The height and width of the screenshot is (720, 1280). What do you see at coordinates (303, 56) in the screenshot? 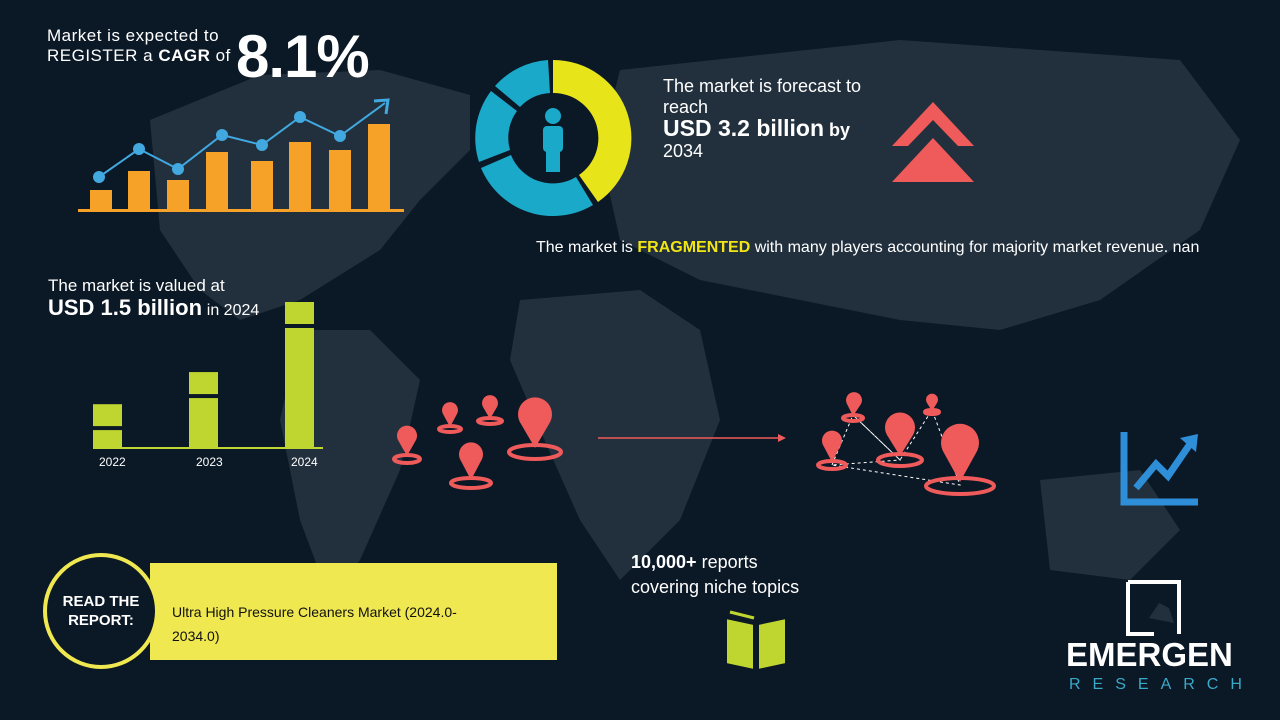
I see `cagr-value: 8.1%` at bounding box center [303, 56].